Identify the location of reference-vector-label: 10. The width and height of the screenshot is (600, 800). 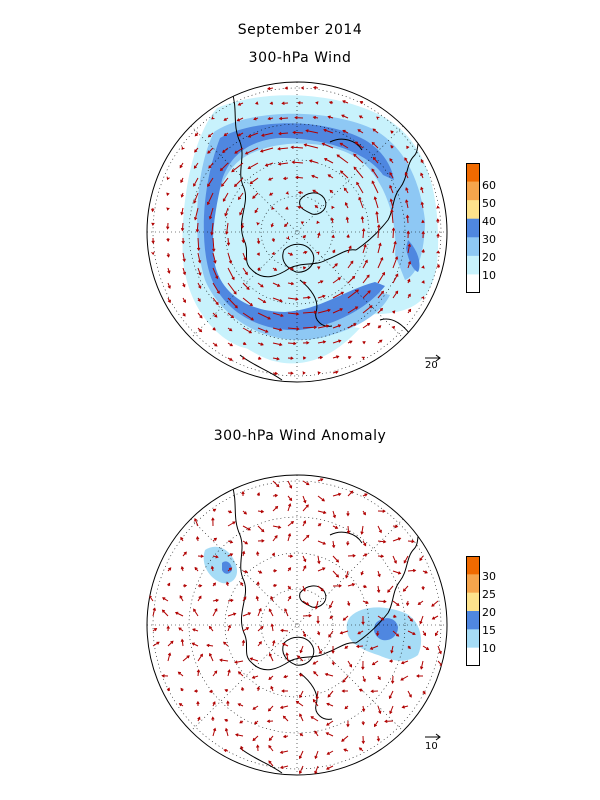
(431, 746).